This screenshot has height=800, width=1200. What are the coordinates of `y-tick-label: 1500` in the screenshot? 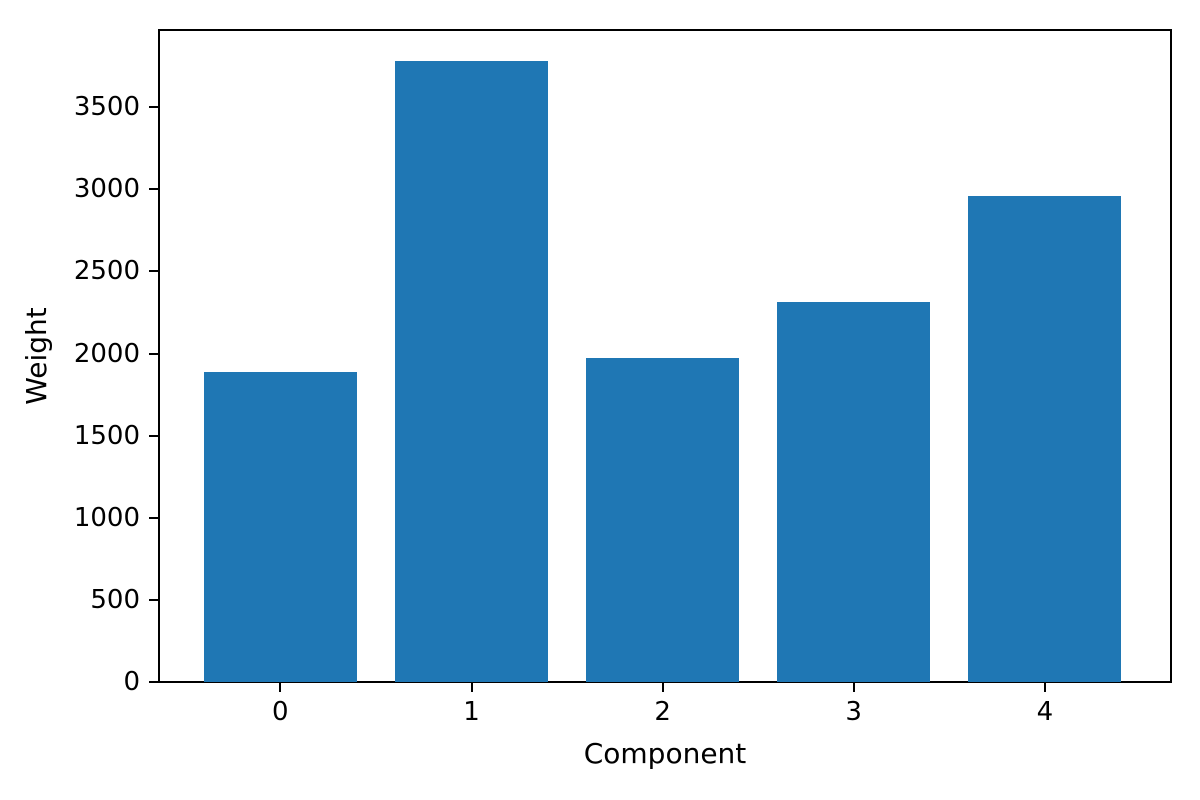 It's located at (106, 435).